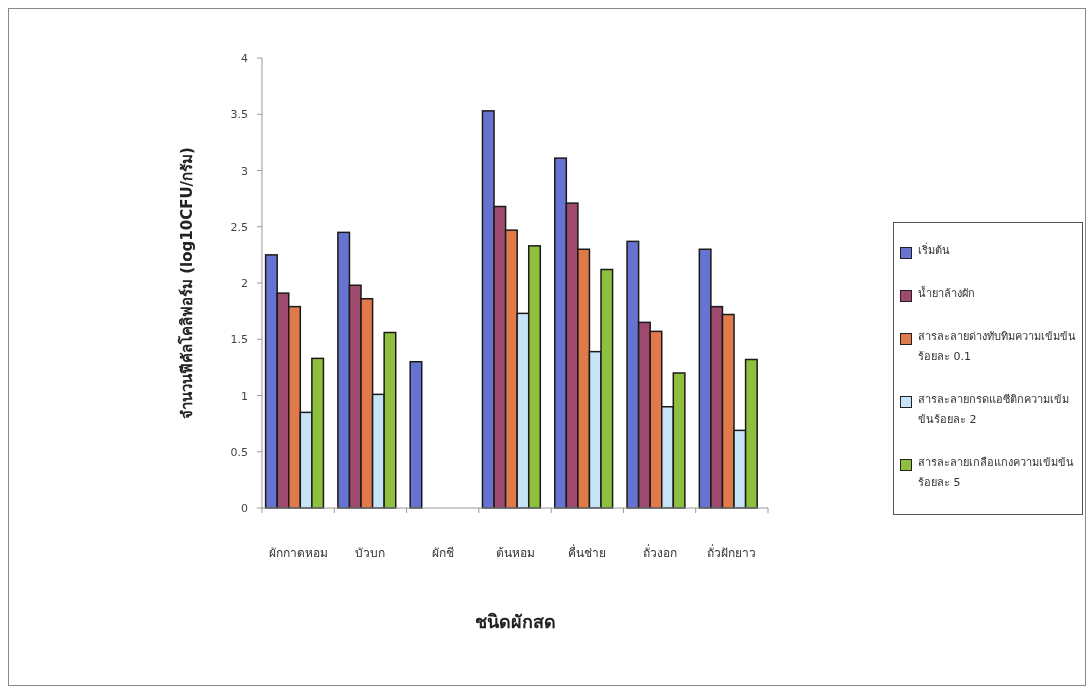 This screenshot has width=1090, height=693. What do you see at coordinates (244, 171) in the screenshot?
I see `y-tick-label: 3` at bounding box center [244, 171].